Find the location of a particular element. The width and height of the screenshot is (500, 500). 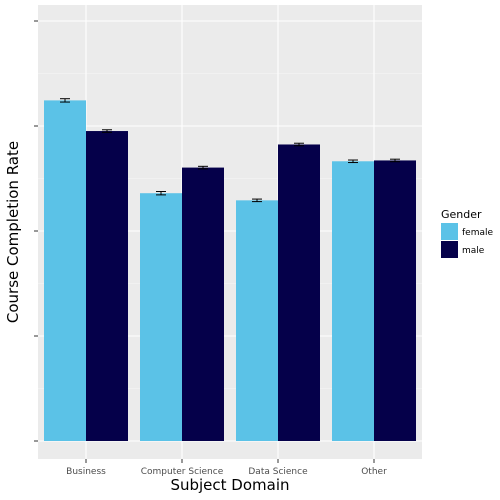

x-tick-label: Business is located at coordinates (86, 472).